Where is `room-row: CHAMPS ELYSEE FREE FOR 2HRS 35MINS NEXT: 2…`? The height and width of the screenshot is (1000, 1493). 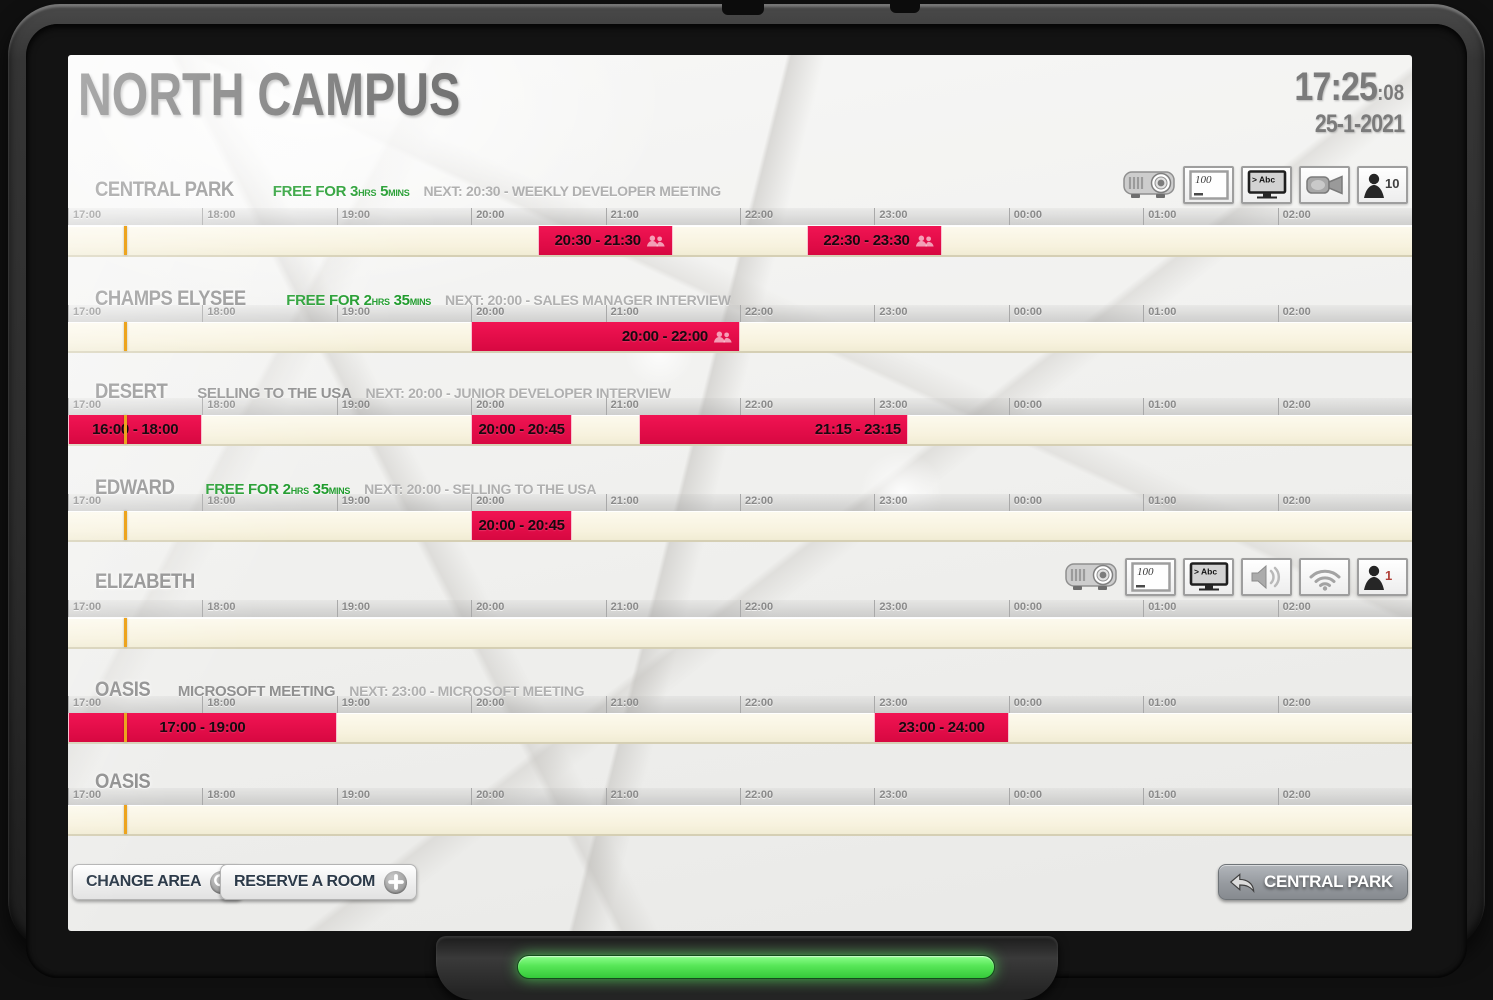
room-row: CHAMPS ELYSEE FREE FOR 2HRS 35MINS NEXT: 2… is located at coordinates (740, 333).